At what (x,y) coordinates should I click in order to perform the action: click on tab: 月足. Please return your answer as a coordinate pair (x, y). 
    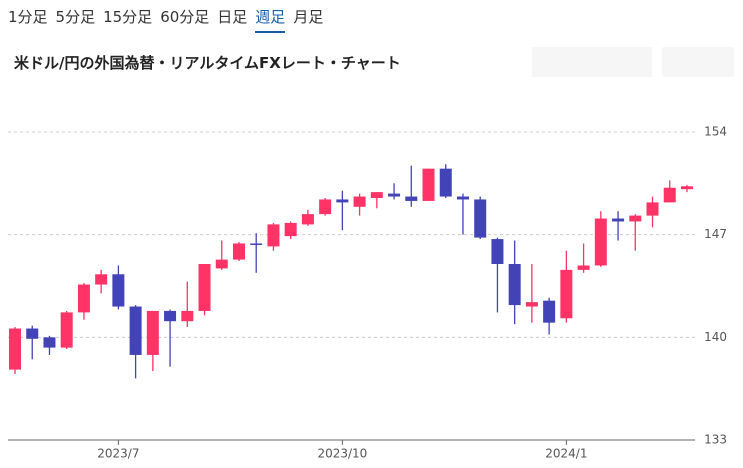
    Looking at the image, I should click on (308, 17).